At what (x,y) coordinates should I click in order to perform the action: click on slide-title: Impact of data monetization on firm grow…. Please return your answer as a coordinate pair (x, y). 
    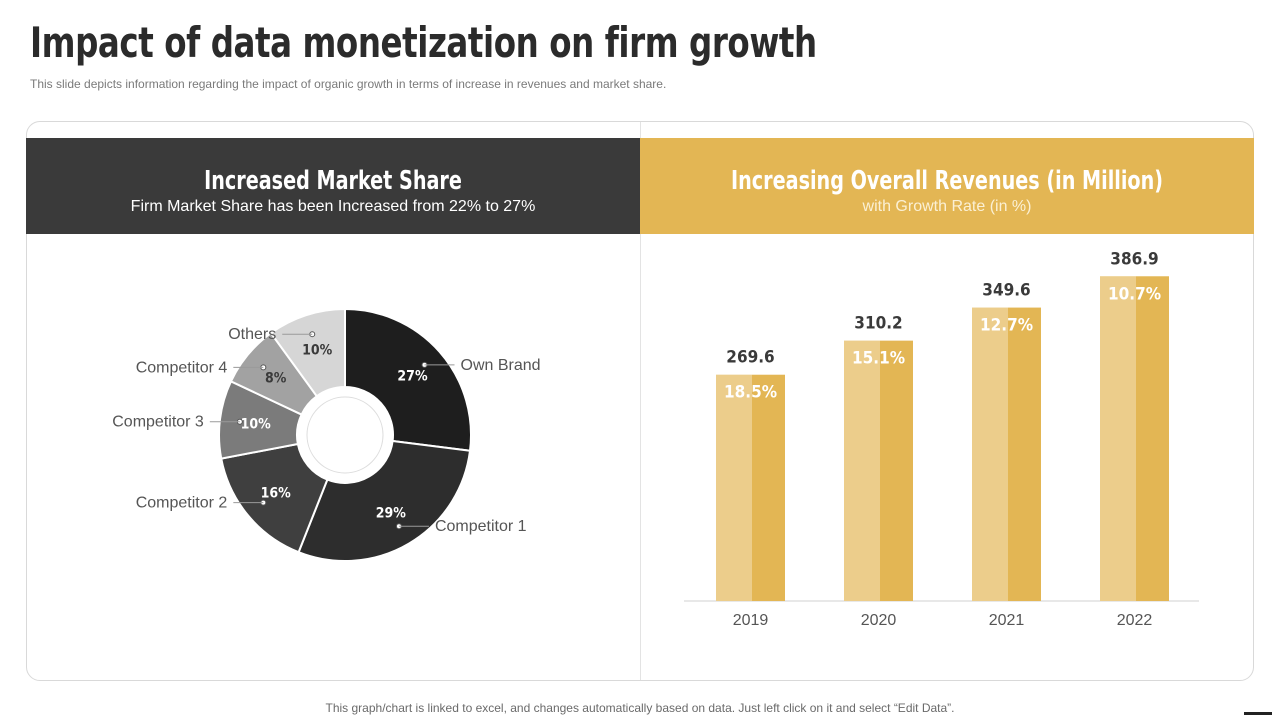
    Looking at the image, I should click on (423, 42).